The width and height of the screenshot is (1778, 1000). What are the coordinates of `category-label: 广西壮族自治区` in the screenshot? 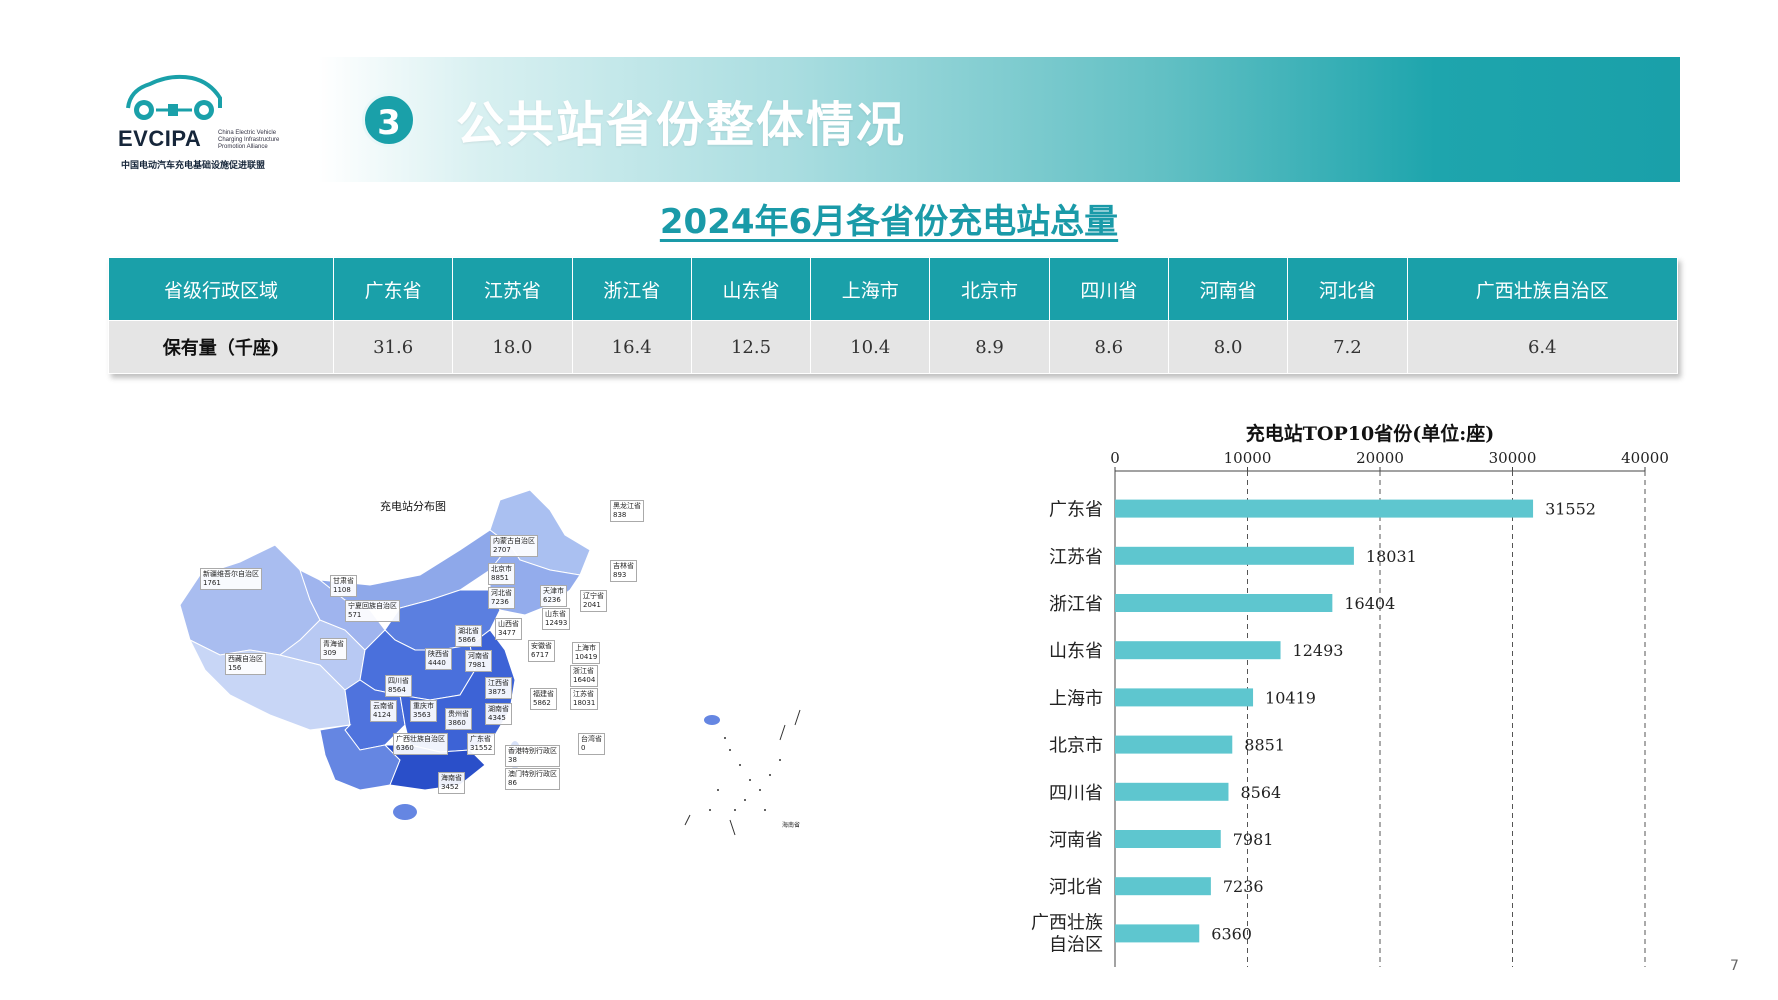 It's located at (1067, 933).